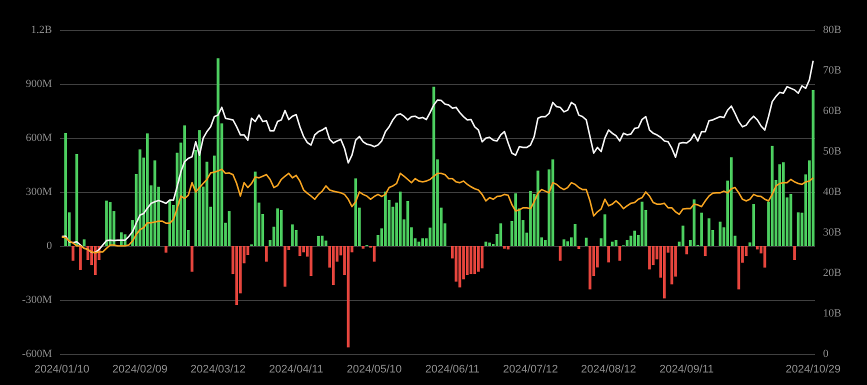 The image size is (867, 385). What do you see at coordinates (832, 192) in the screenshot?
I see `y2-tick-label: 40B` at bounding box center [832, 192].